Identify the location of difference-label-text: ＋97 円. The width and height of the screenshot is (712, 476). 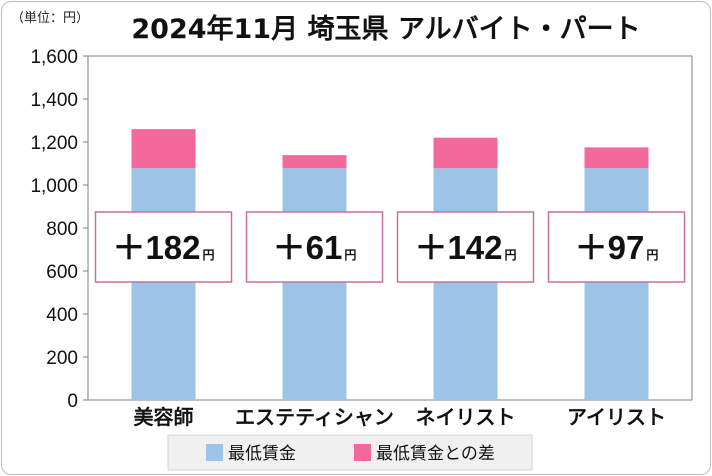
(617, 247).